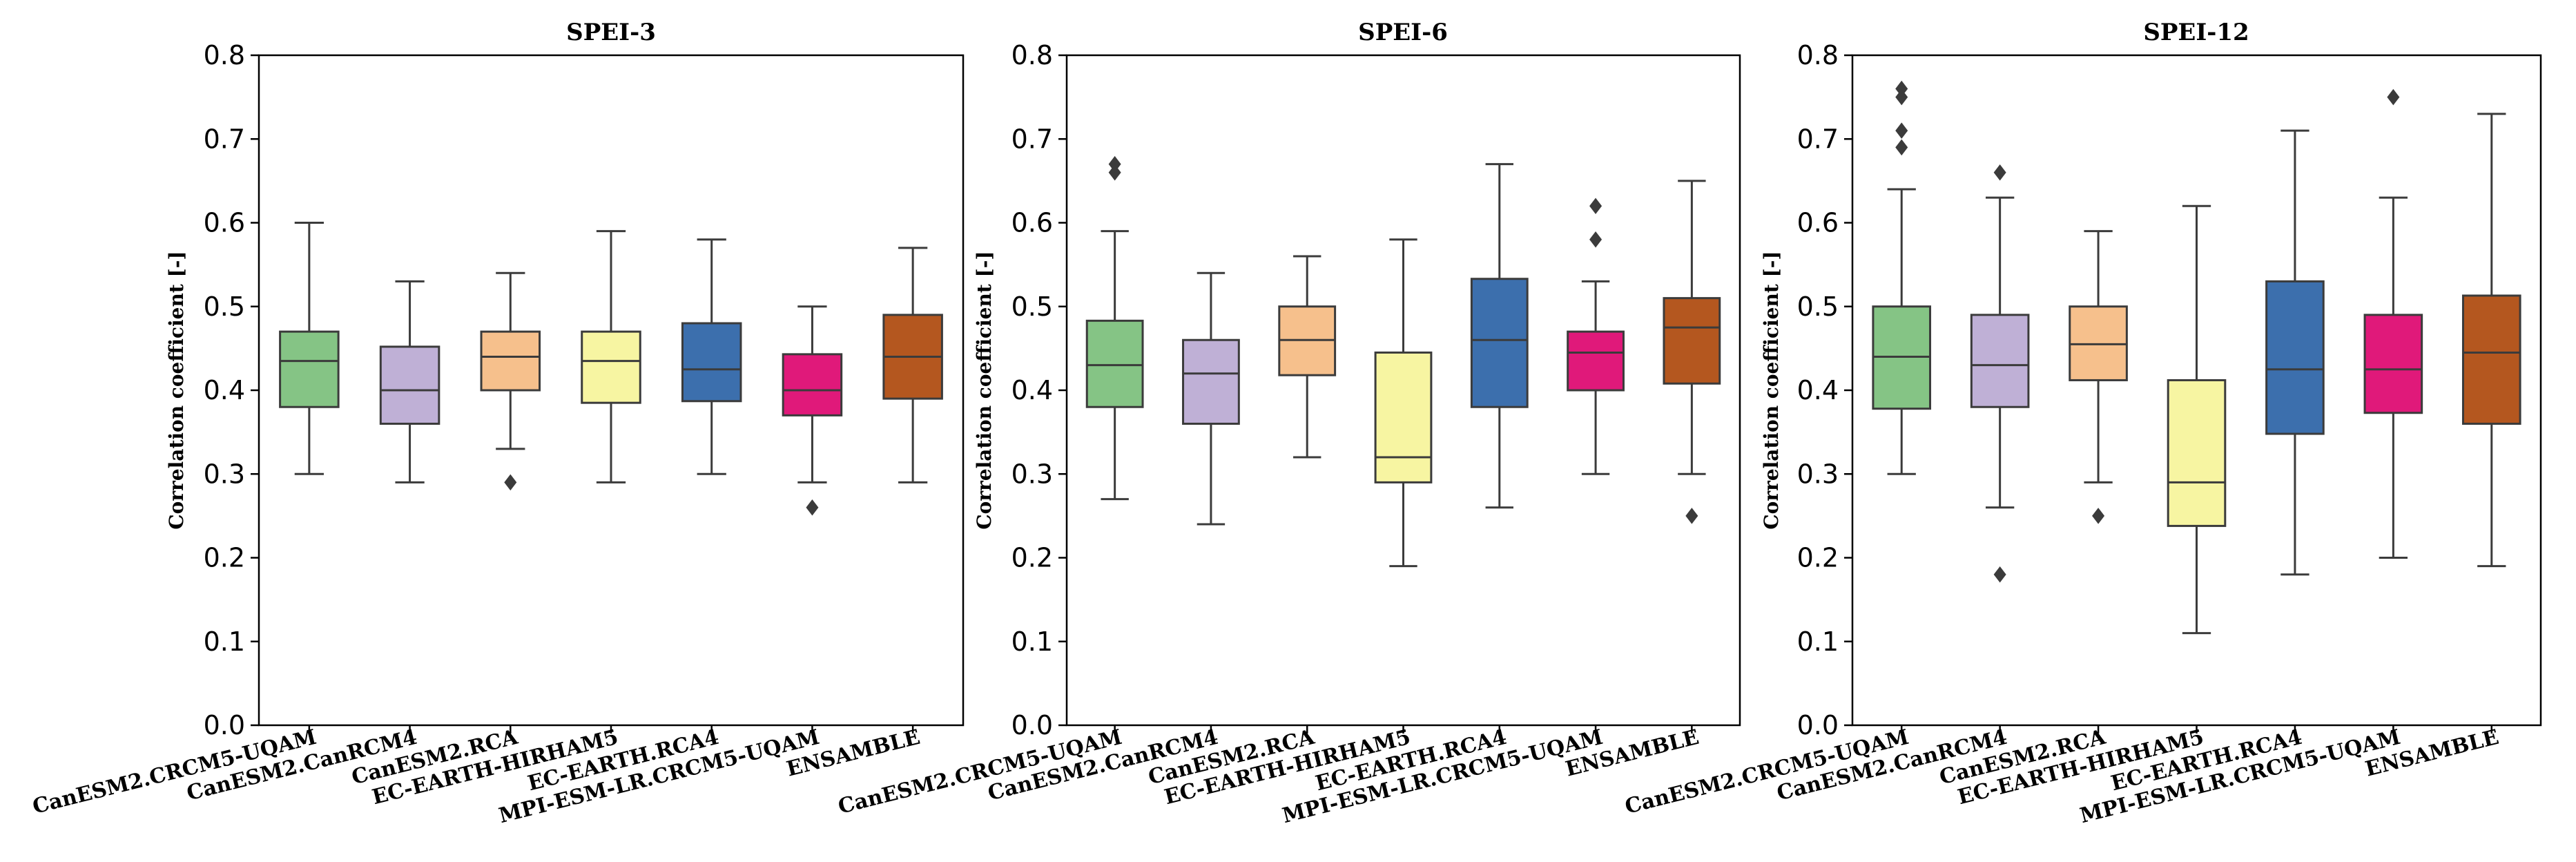 Image resolution: width=2576 pixels, height=862 pixels. I want to click on panel-title: SPEI-6, so click(1403, 32).